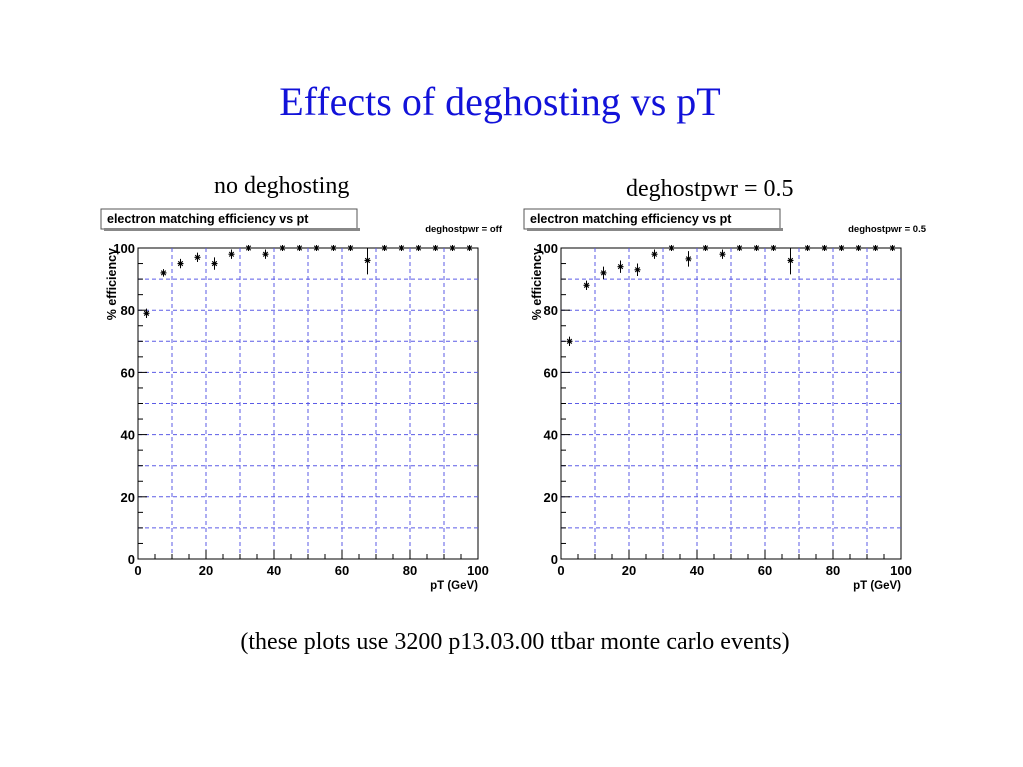 Image resolution: width=1023 pixels, height=767 pixels. Describe the element at coordinates (901, 570) in the screenshot. I see `x-tick-label: 100` at that location.